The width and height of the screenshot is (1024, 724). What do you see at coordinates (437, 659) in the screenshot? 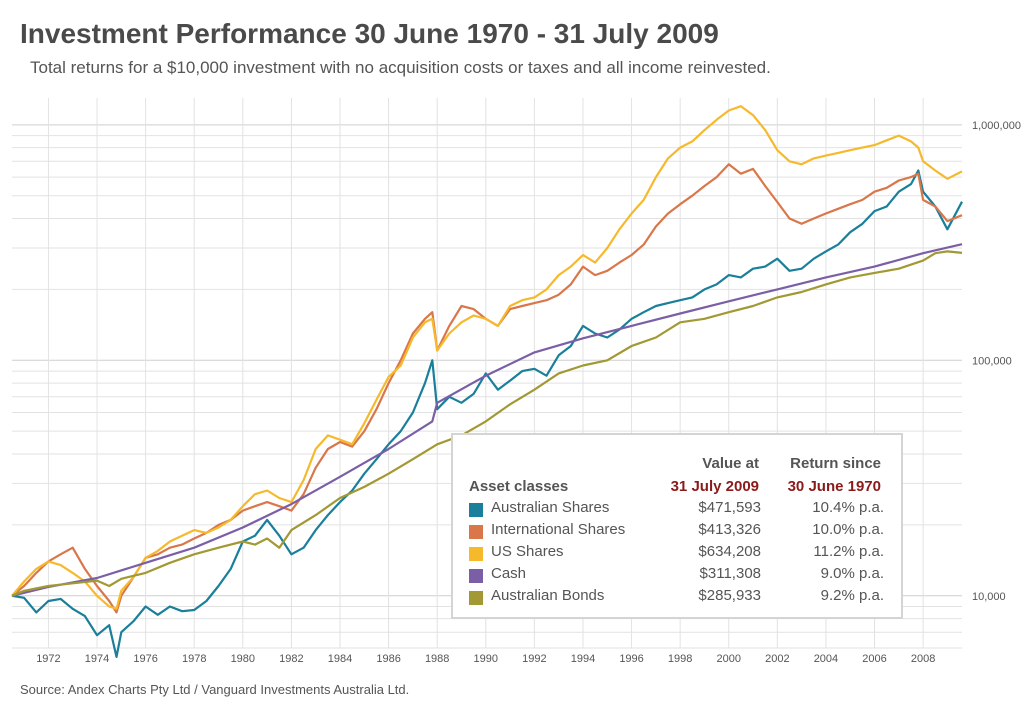
I see `x-tick-label: 1988` at bounding box center [437, 659].